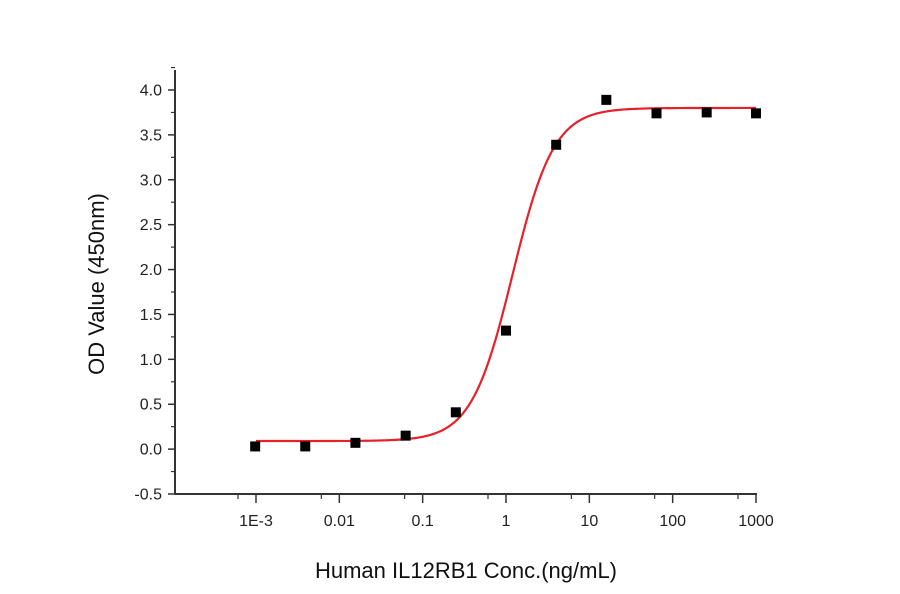  I want to click on x-tick-label: 0.01, so click(339, 521).